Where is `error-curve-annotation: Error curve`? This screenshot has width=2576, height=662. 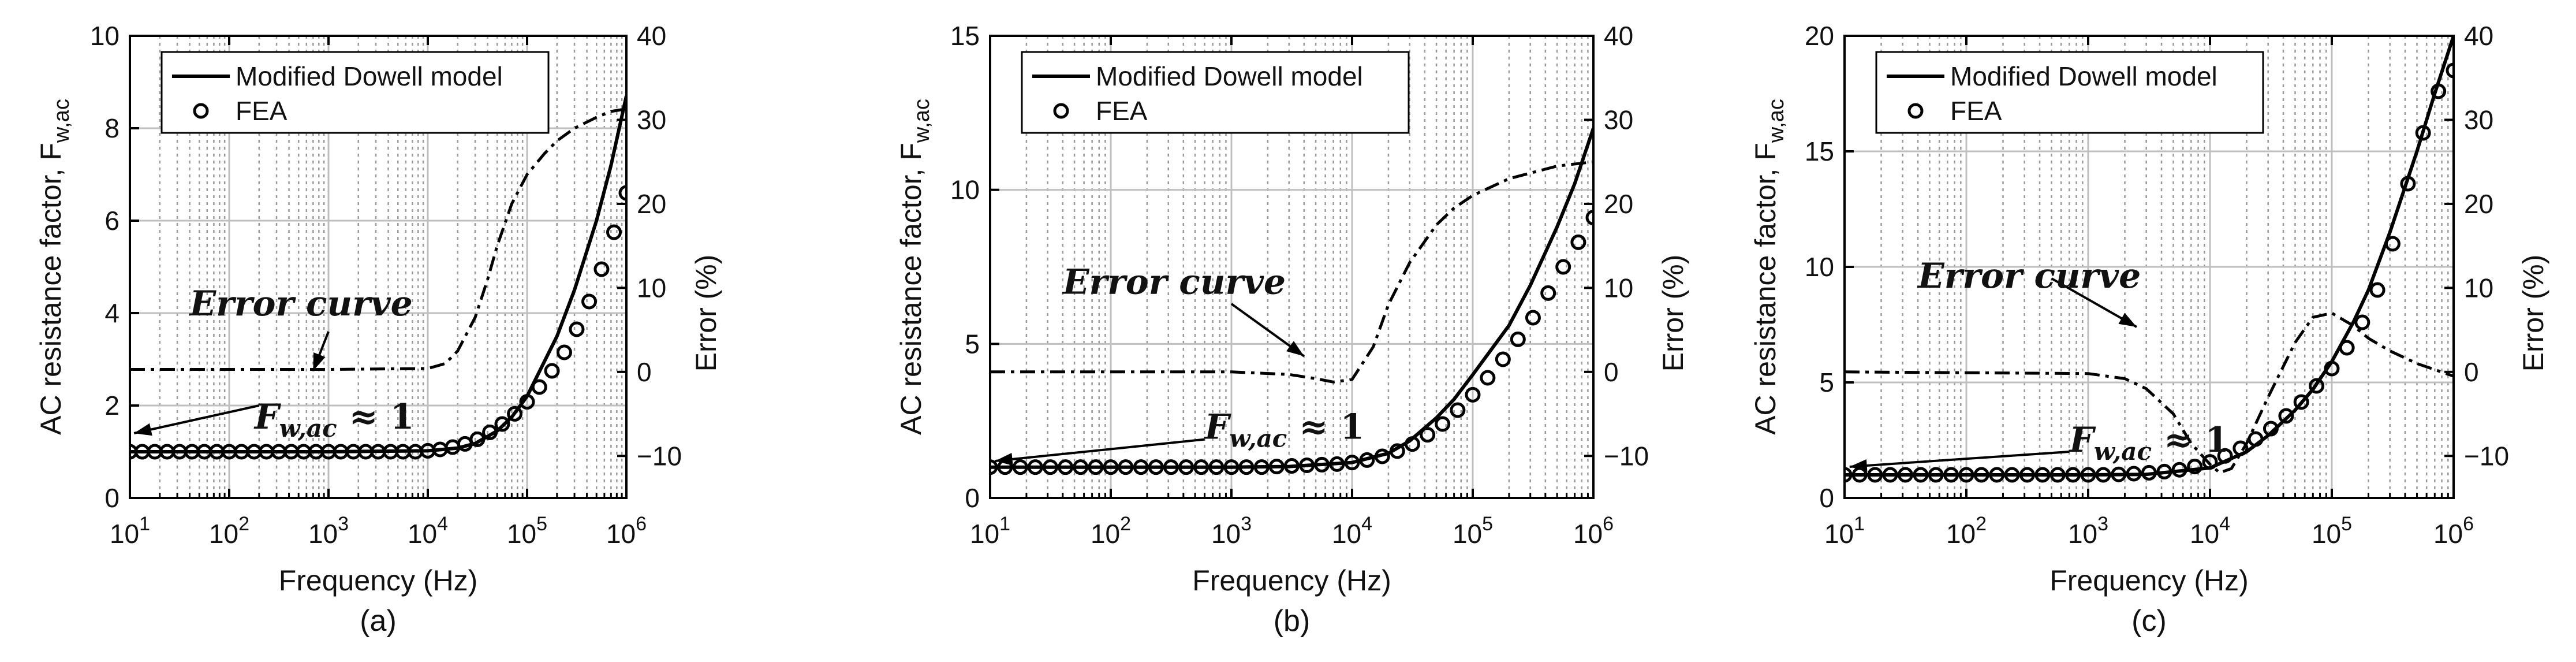
error-curve-annotation: Error curve is located at coordinates (1183, 310).